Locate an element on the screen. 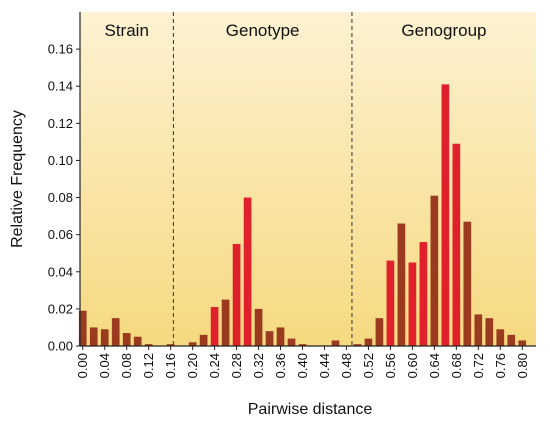  y-tick-label: 0.02 is located at coordinates (60, 308).